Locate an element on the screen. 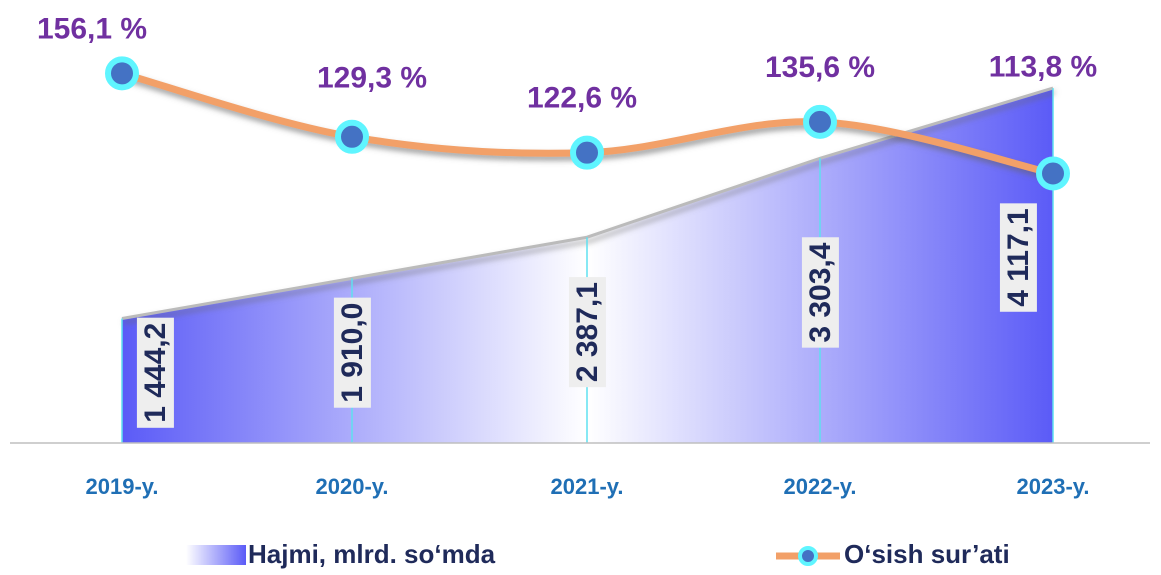 This screenshot has width=1161, height=575. x-tick-label: 2019-y. is located at coordinates (122, 486).